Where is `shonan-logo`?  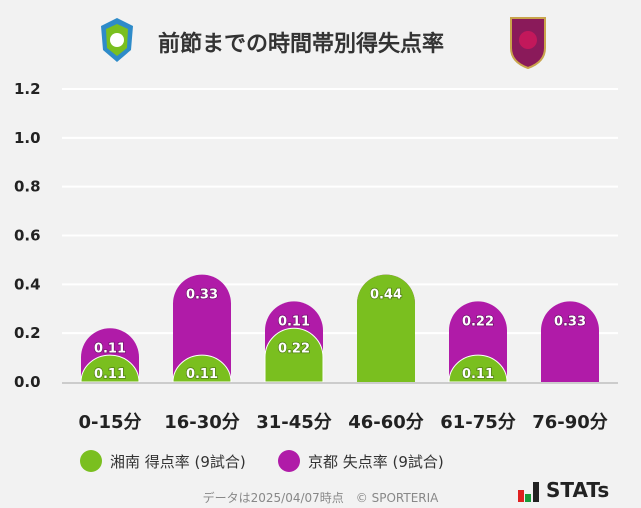 shonan-logo is located at coordinates (117, 42).